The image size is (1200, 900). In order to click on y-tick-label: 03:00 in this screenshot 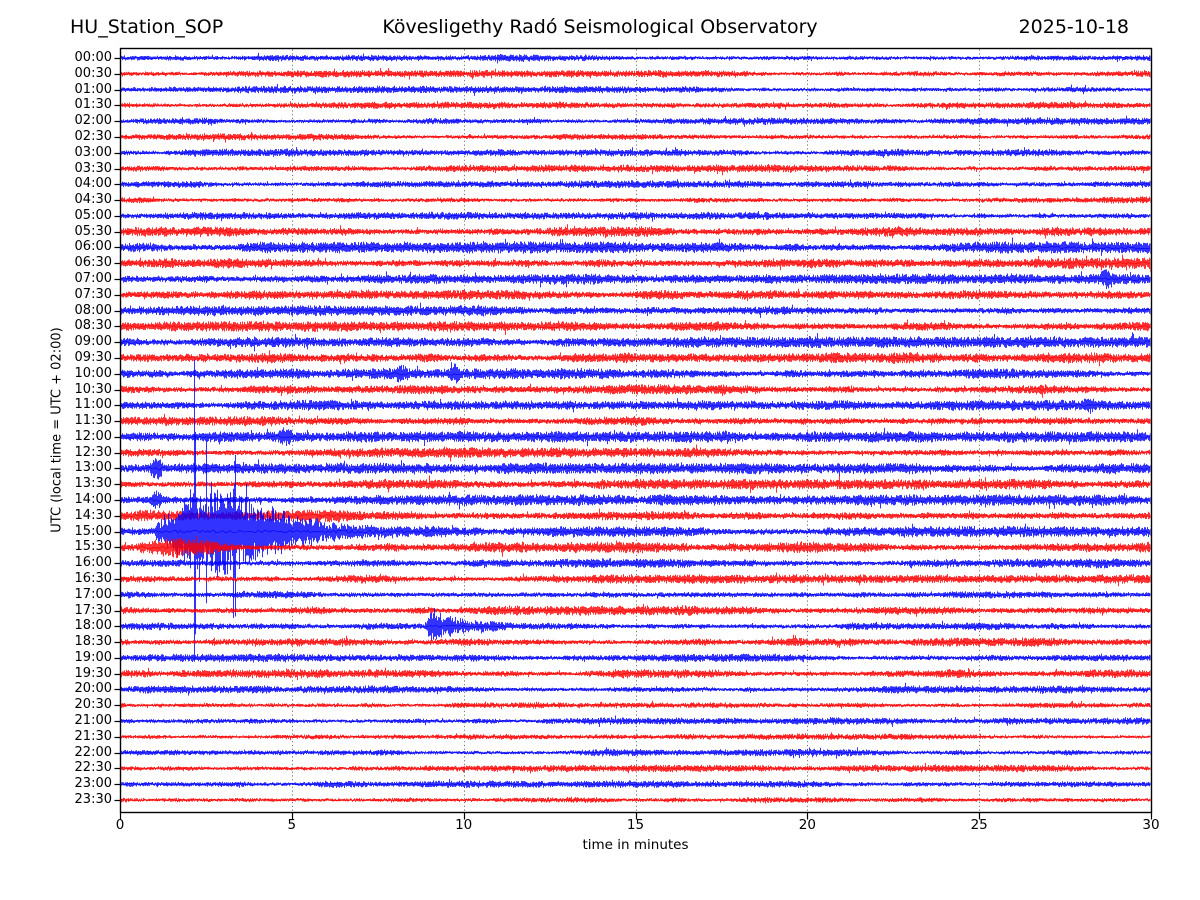, I will do `click(93, 152)`.